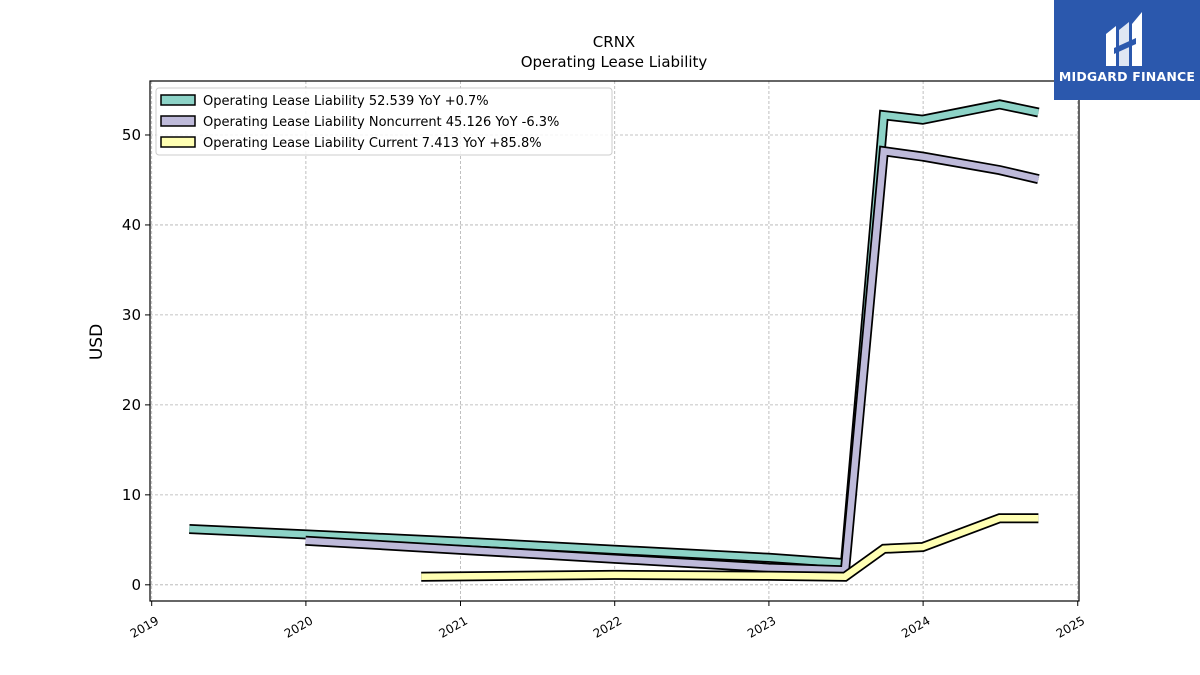 The height and width of the screenshot is (675, 1200). I want to click on y-tick-label: 0, so click(136, 585).